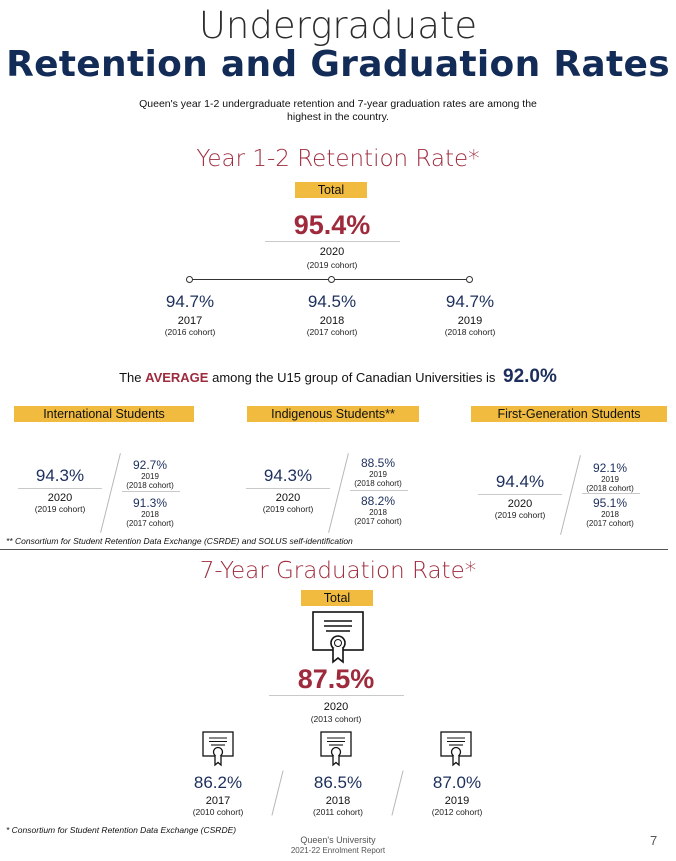  I want to click on group-sub-stat: 88.5% 2019 (2018 cohort), so click(378, 472).